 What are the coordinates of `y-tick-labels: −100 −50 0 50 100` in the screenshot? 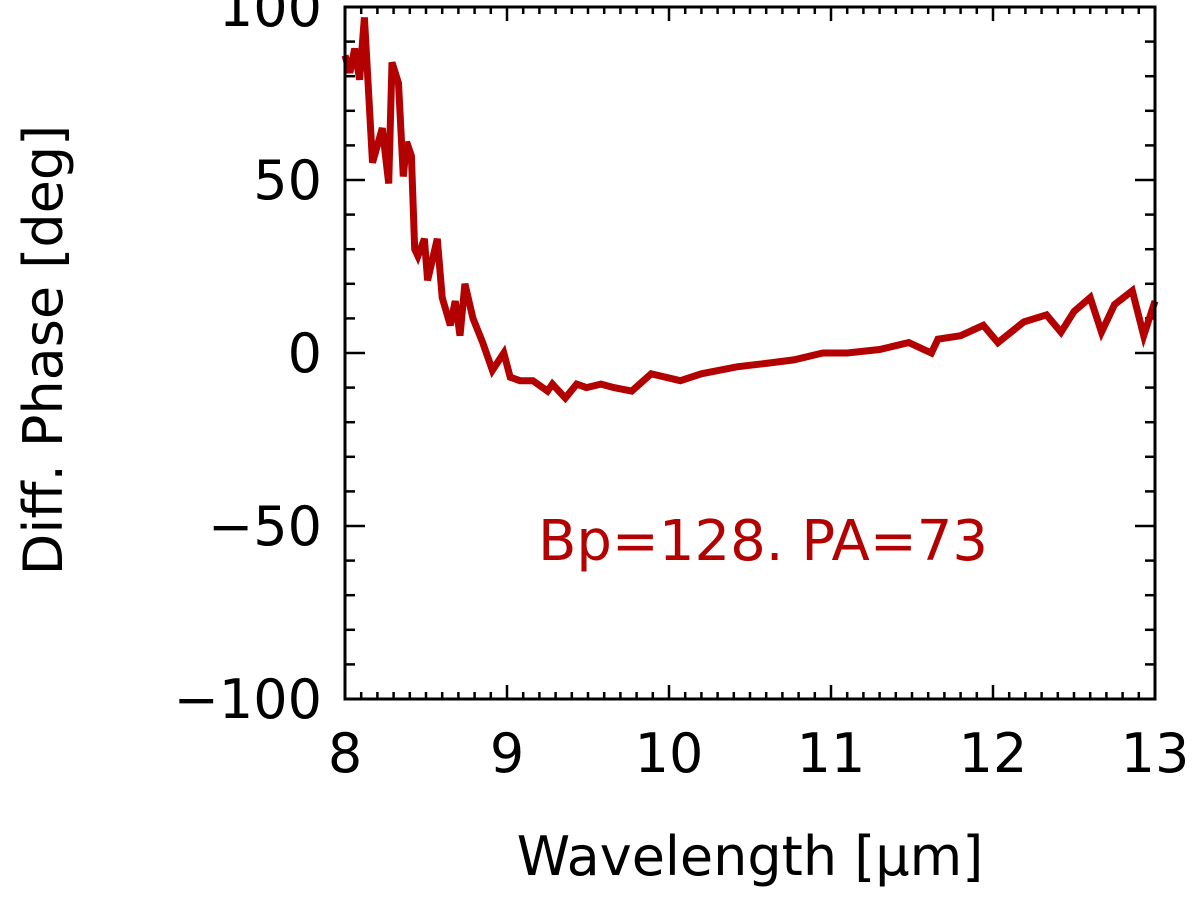 It's located at (248, 365).